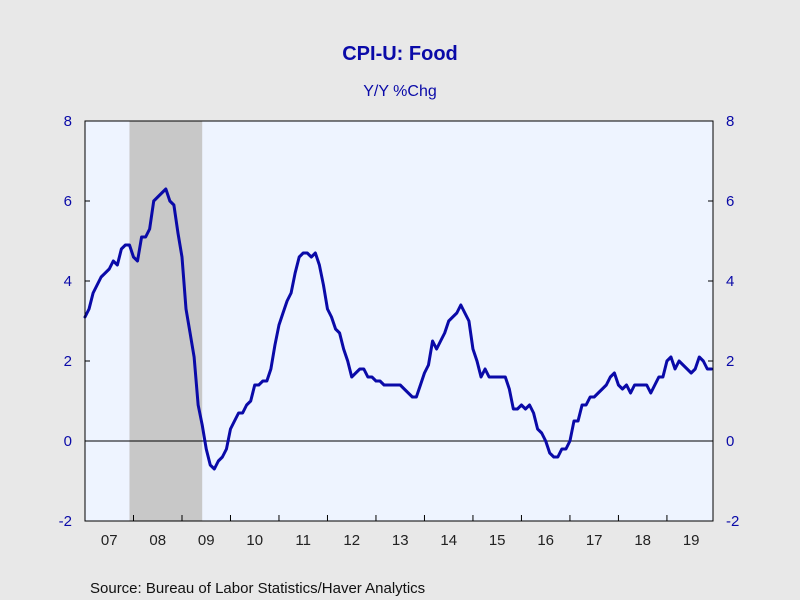 This screenshot has width=800, height=600. Describe the element at coordinates (730, 121) in the screenshot. I see `y-tick-label-right: 8` at that location.